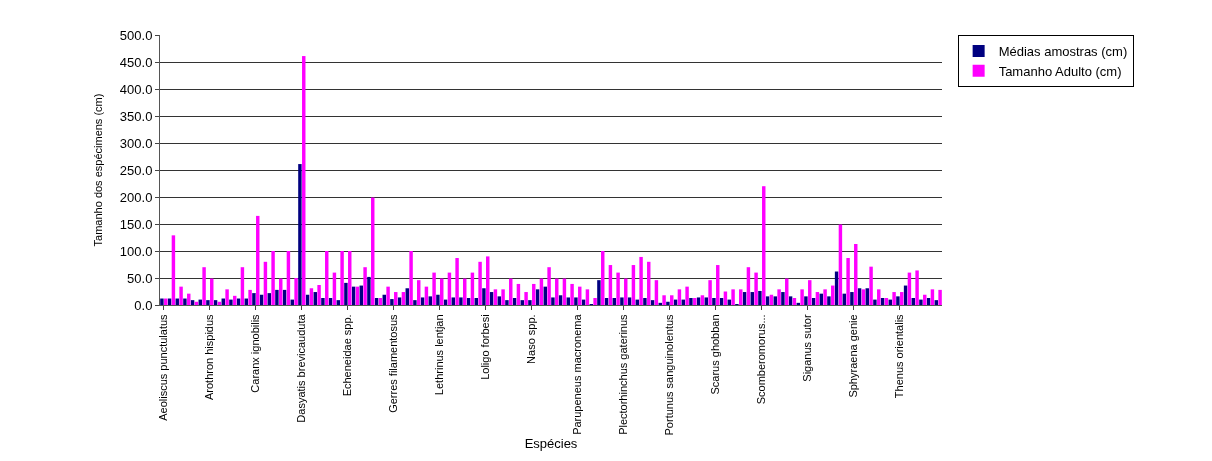 The width and height of the screenshot is (1212, 461). I want to click on y-axis-title: Tamanho dos espécimens (cm), so click(97, 170).